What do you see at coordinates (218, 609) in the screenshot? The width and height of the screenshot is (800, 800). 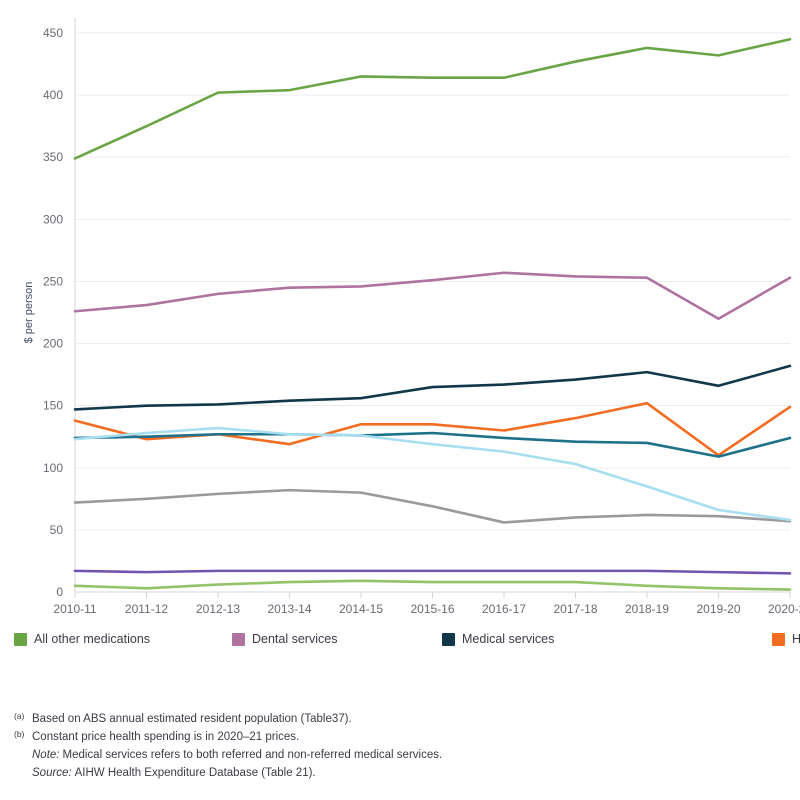 I see `x-axis-tick-label: 2012-13` at bounding box center [218, 609].